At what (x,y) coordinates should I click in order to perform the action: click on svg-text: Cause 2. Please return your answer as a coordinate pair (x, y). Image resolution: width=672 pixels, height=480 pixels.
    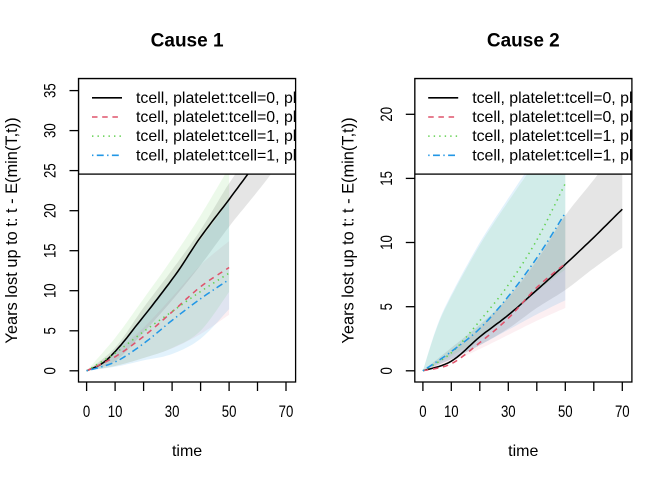
    Looking at the image, I should click on (523, 41).